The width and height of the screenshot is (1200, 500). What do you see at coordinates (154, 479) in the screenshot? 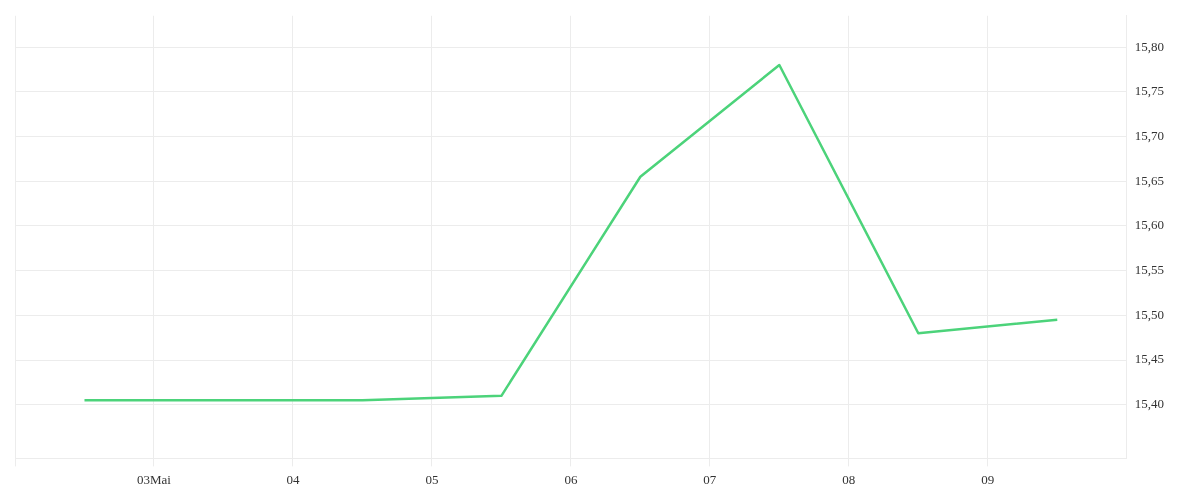
I see `x-tick-label: 03Mai` at bounding box center [154, 479].